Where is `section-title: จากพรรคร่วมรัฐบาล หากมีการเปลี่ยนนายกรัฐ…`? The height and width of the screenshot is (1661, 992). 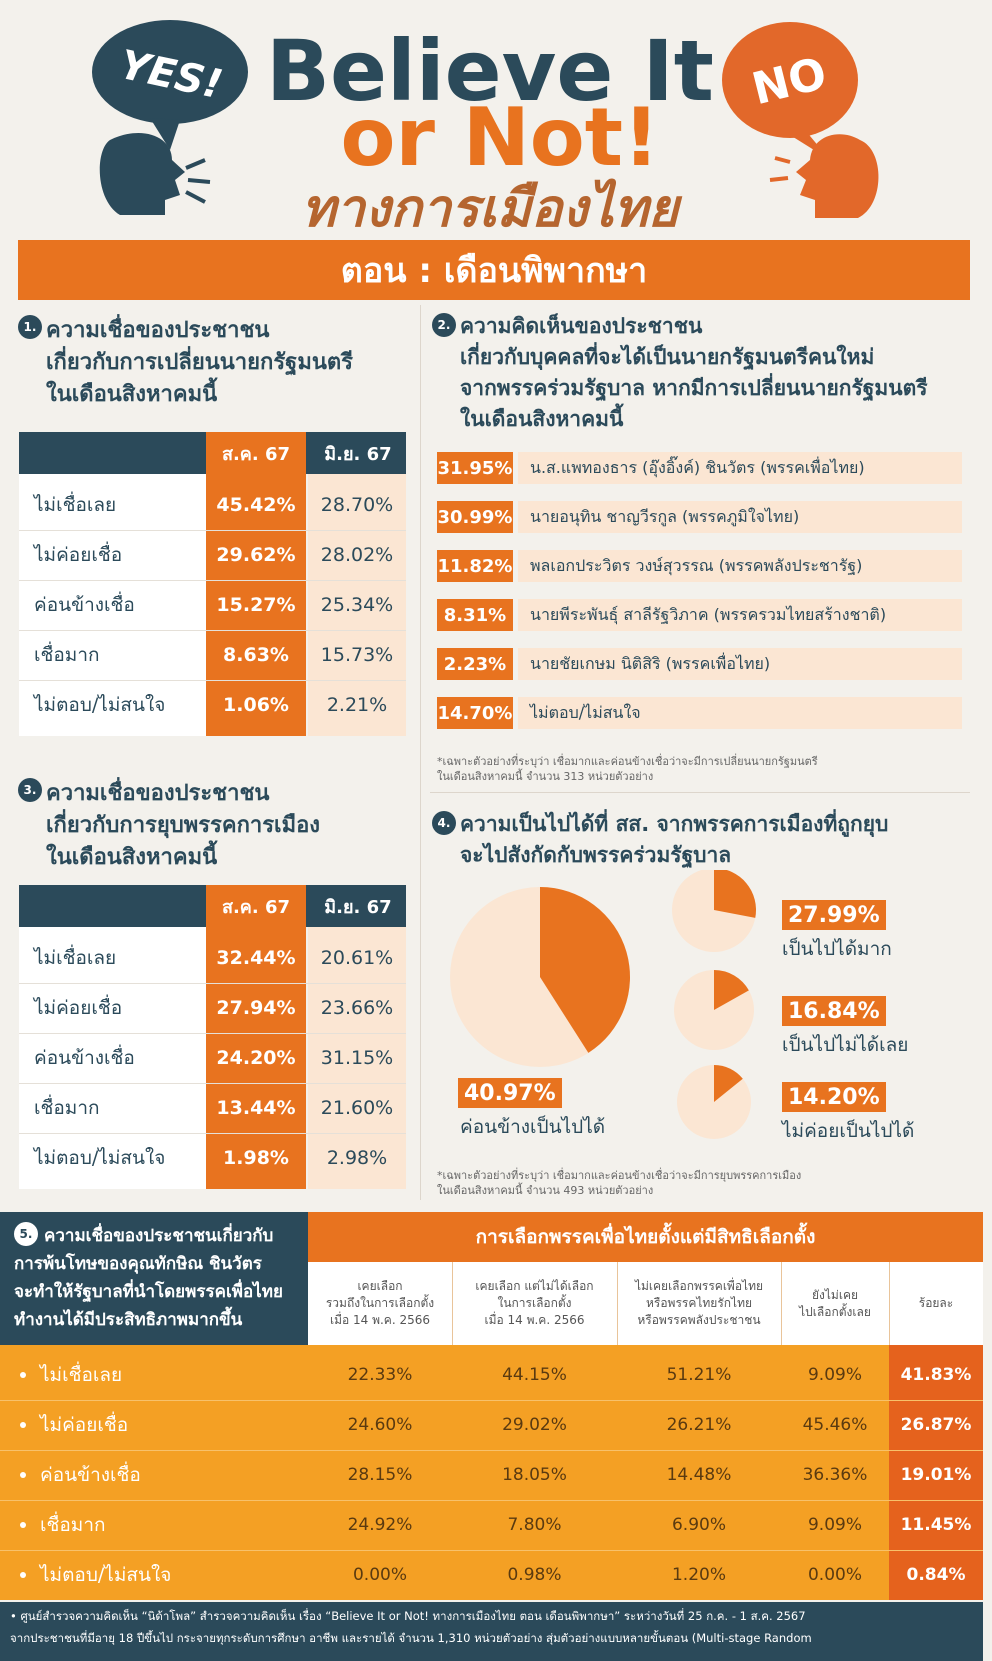 section-title: จากพรรคร่วมรัฐบาล หากมีการเปลี่ยนนายกรัฐ… is located at coordinates (694, 388).